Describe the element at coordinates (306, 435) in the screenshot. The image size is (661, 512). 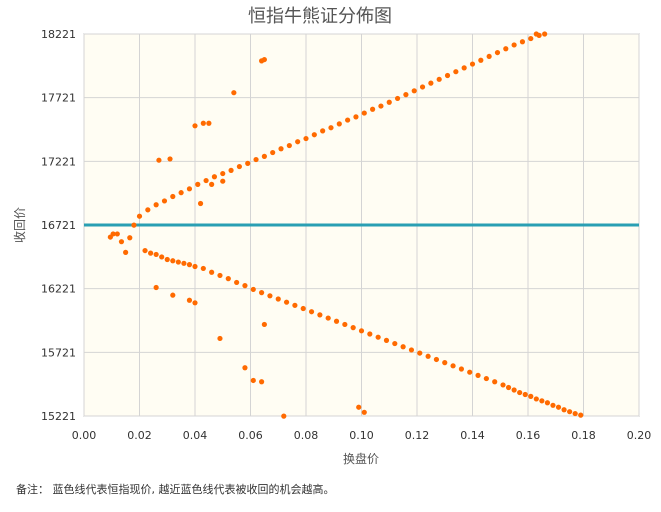
I see `x-tick-label: 0.08` at that location.